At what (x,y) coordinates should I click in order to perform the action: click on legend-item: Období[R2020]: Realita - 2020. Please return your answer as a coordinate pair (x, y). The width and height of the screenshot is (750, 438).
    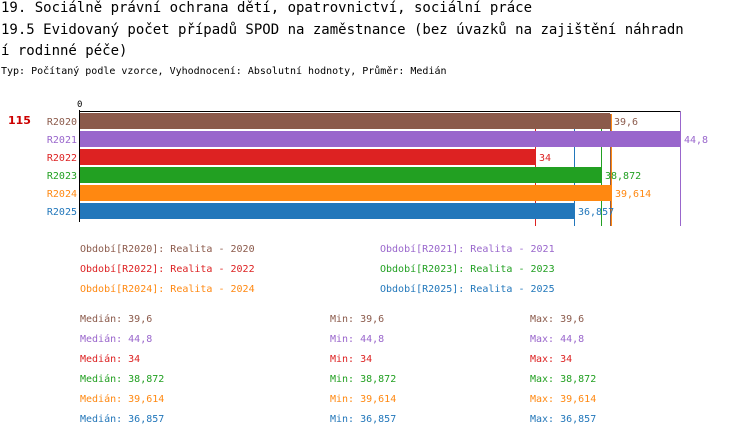
    Looking at the image, I should click on (167, 249).